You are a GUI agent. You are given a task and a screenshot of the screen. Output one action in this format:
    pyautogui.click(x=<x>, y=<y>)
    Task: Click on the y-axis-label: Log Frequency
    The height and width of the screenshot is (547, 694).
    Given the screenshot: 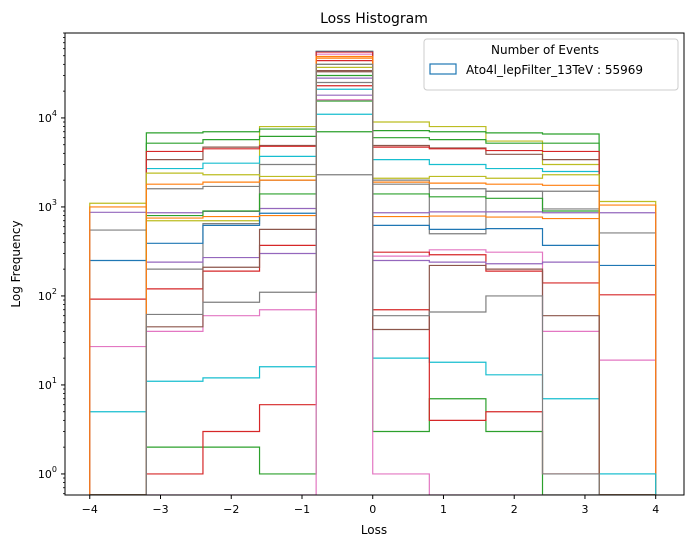 What is the action you would take?
    pyautogui.click(x=16, y=263)
    